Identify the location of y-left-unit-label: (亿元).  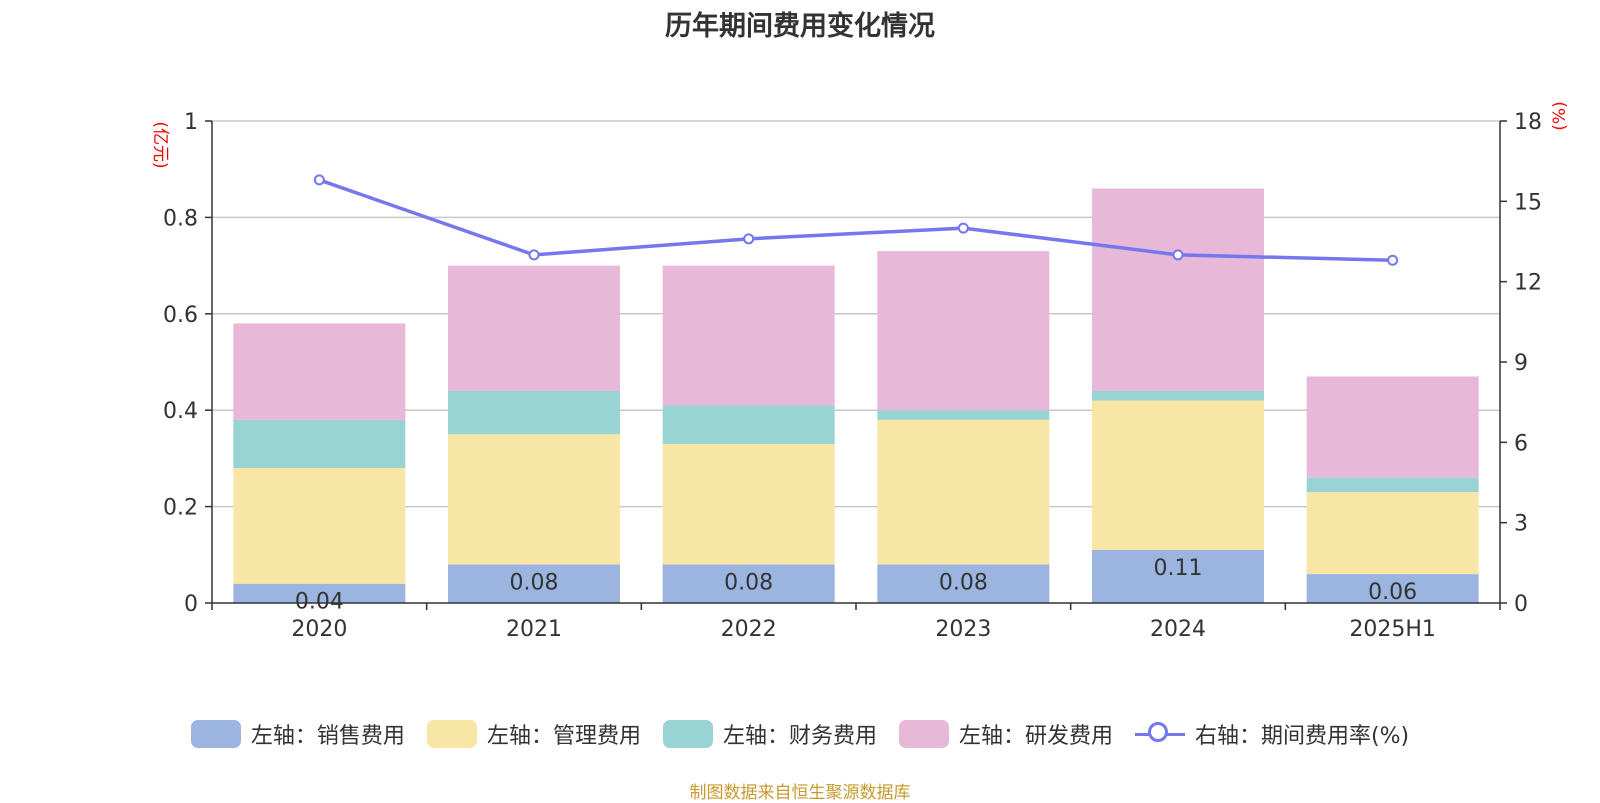
(160, 144).